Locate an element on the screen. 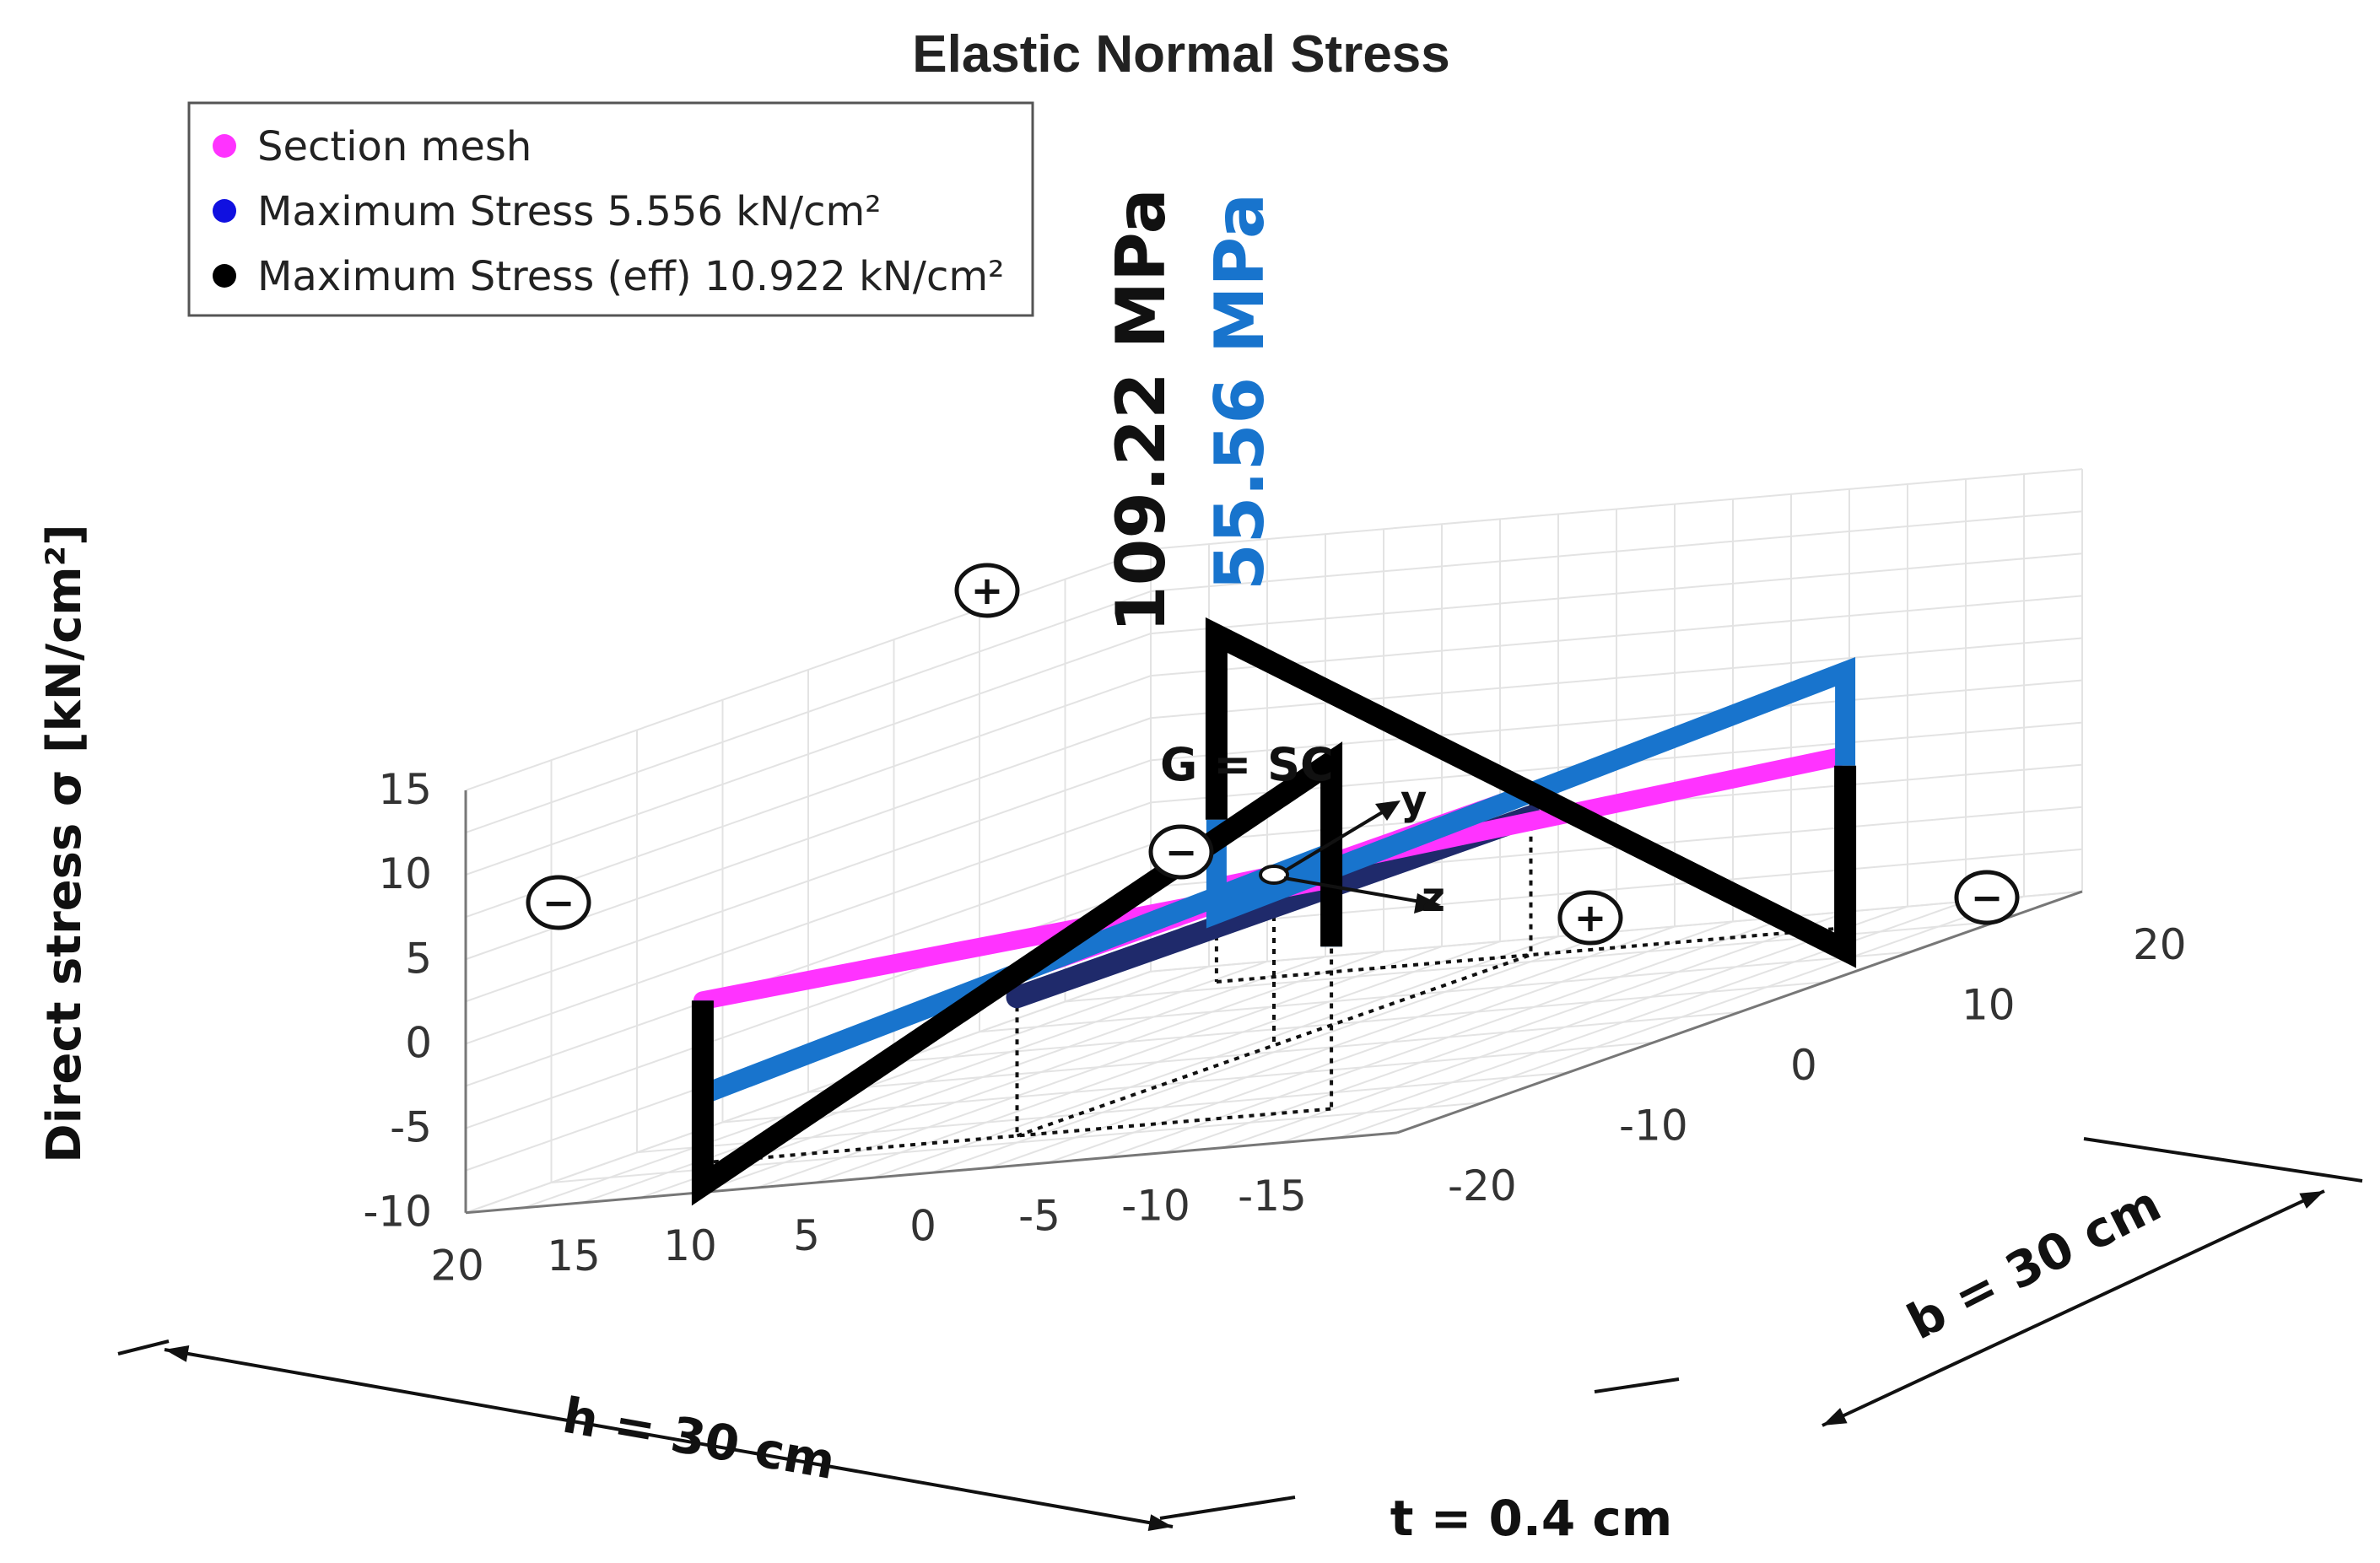  z-tick-label: 15 is located at coordinates (405, 790).